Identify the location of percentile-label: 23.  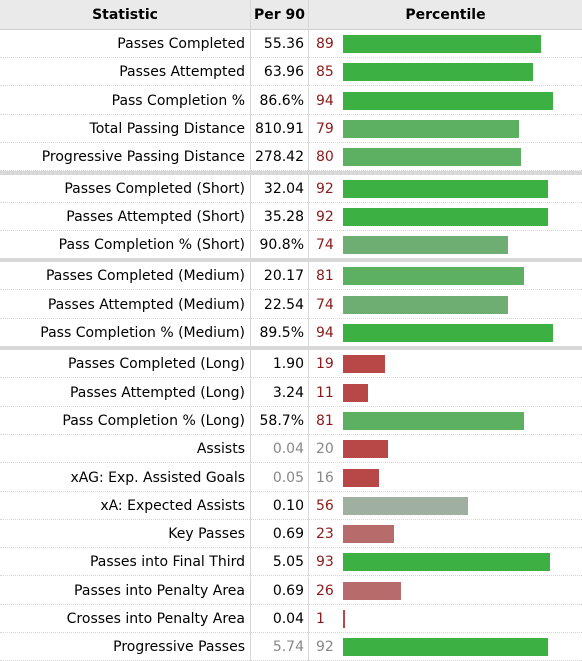
(325, 534).